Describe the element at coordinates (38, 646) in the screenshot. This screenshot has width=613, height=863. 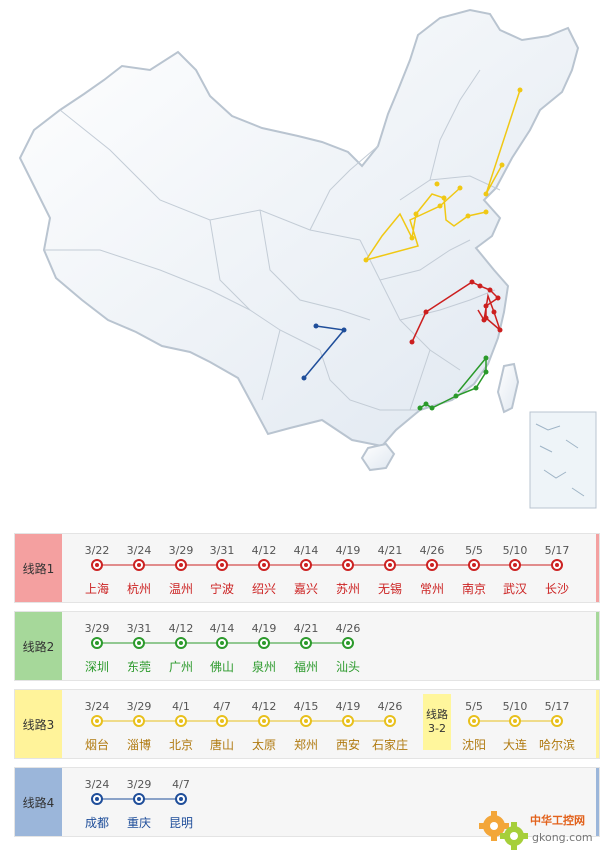
I see `route-2-tab: 线路2` at that location.